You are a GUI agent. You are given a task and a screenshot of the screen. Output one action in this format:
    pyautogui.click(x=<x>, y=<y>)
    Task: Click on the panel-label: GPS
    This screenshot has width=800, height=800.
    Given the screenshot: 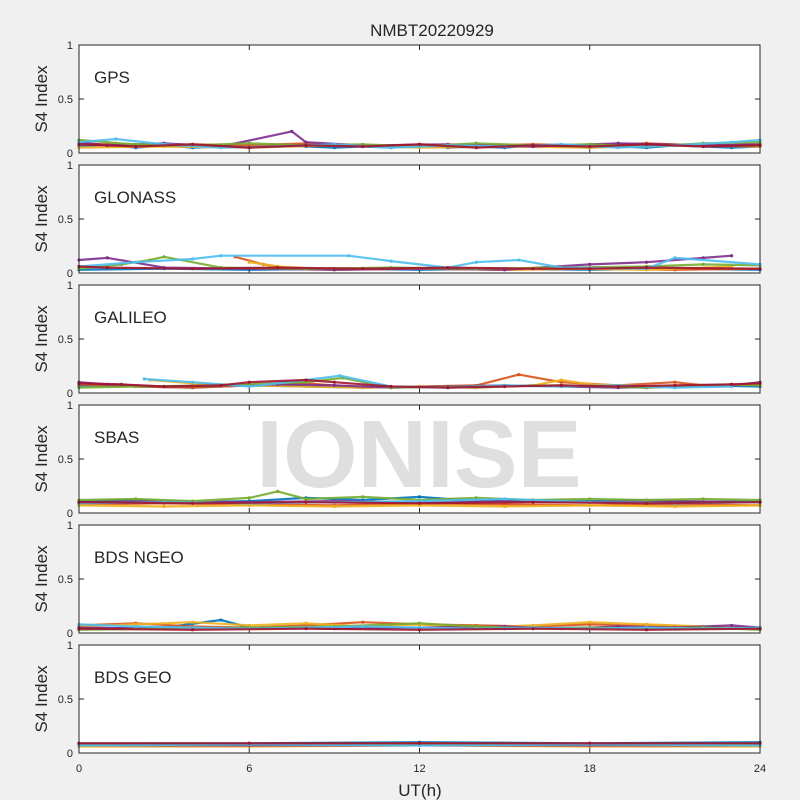 What is the action you would take?
    pyautogui.click(x=112, y=77)
    